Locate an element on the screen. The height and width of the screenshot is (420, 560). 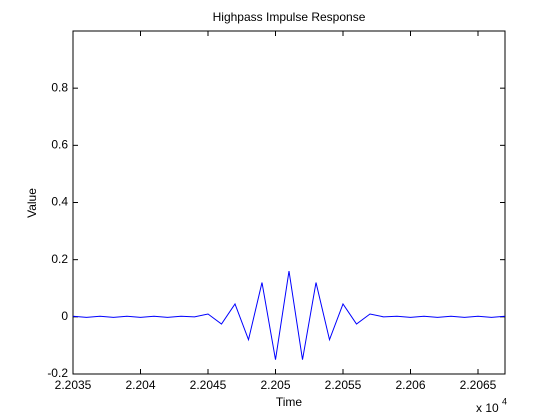
x-tick-label: 2.206 is located at coordinates (410, 385).